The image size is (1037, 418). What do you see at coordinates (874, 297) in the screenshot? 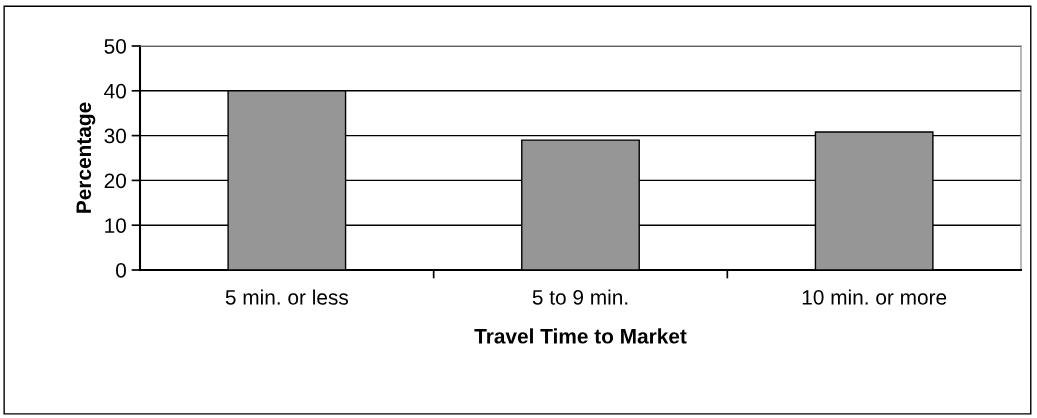
I see `x-tick-label: 10 min. or more` at bounding box center [874, 297].